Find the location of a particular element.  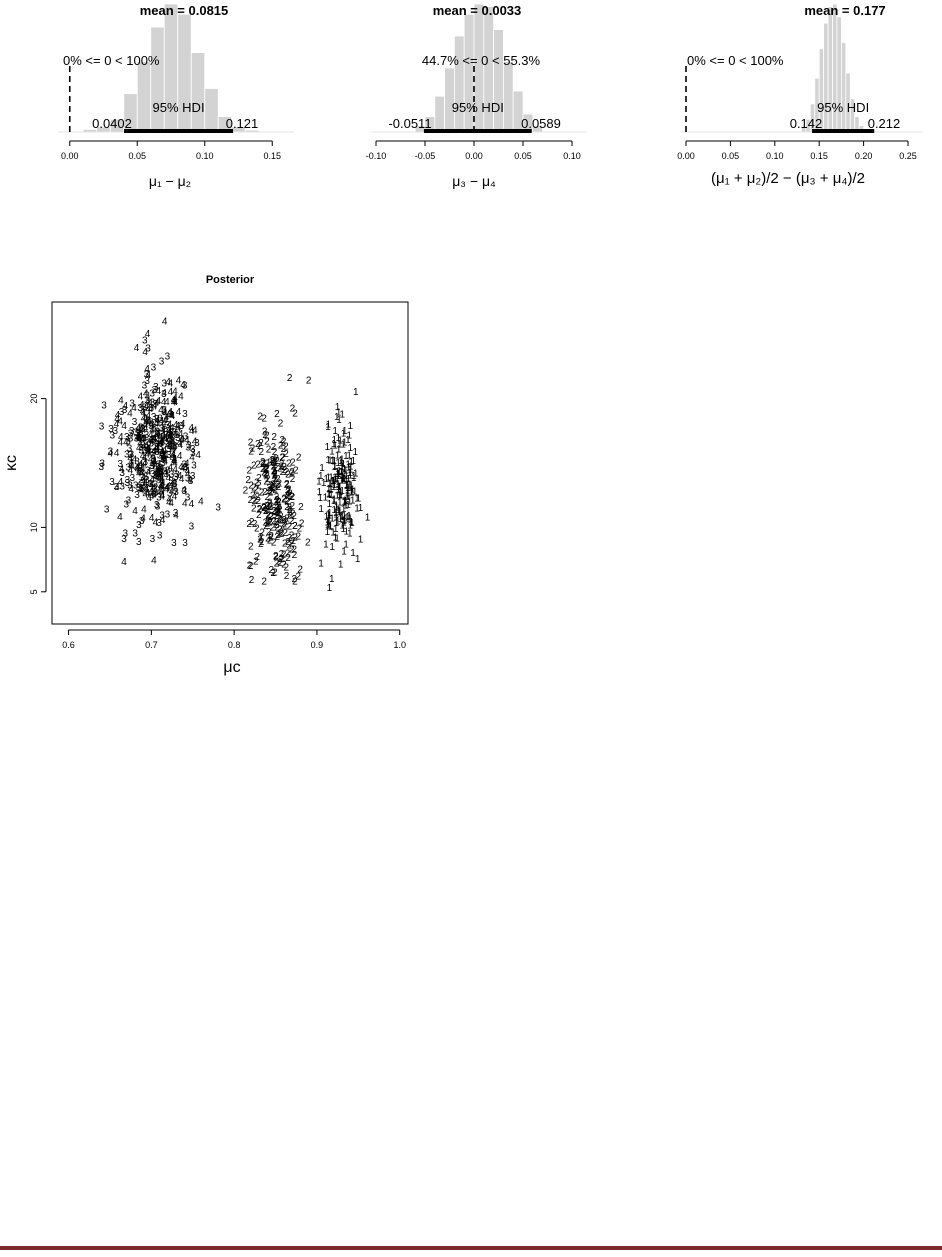

histogram-bar is located at coordinates (459, 84).